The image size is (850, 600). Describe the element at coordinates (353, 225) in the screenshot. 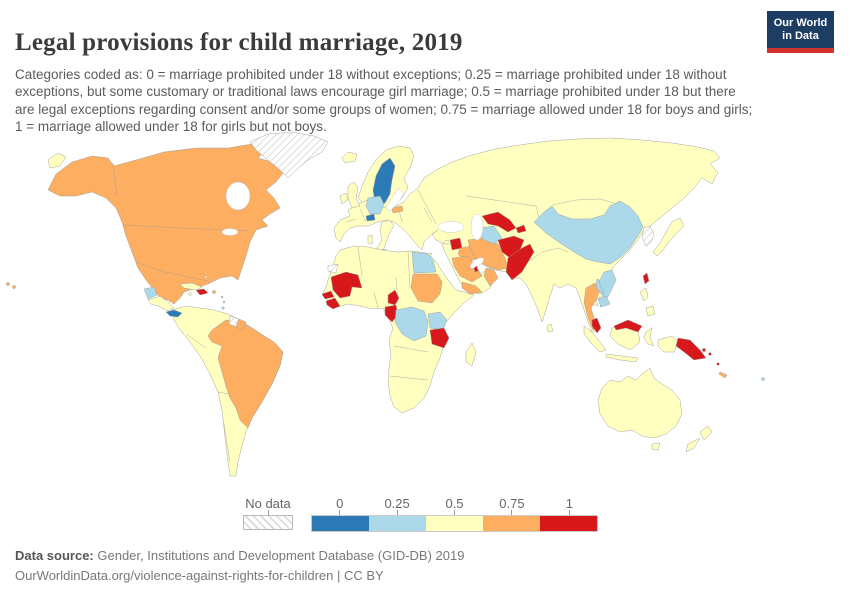

I see `inland-water` at that location.